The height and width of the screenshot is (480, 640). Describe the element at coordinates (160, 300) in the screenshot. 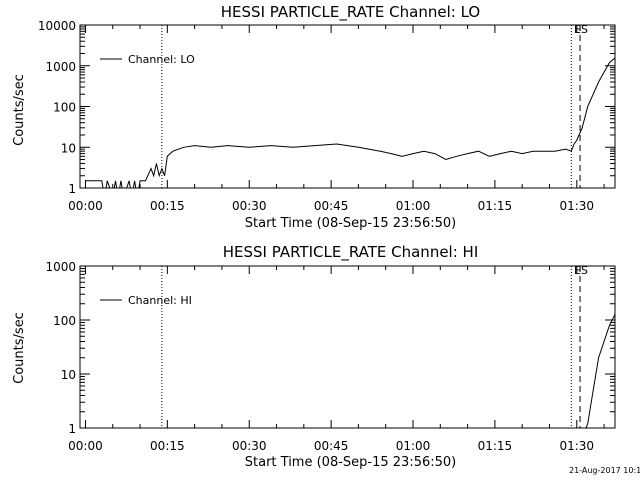

I see `legend-label: Channel: HI` at that location.